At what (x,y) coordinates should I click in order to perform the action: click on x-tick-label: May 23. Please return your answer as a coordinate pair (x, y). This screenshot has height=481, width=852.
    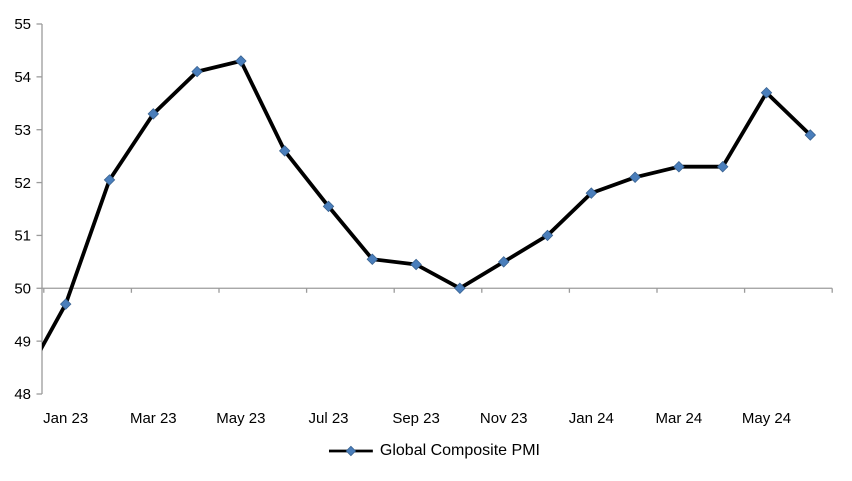
    Looking at the image, I should click on (240, 418).